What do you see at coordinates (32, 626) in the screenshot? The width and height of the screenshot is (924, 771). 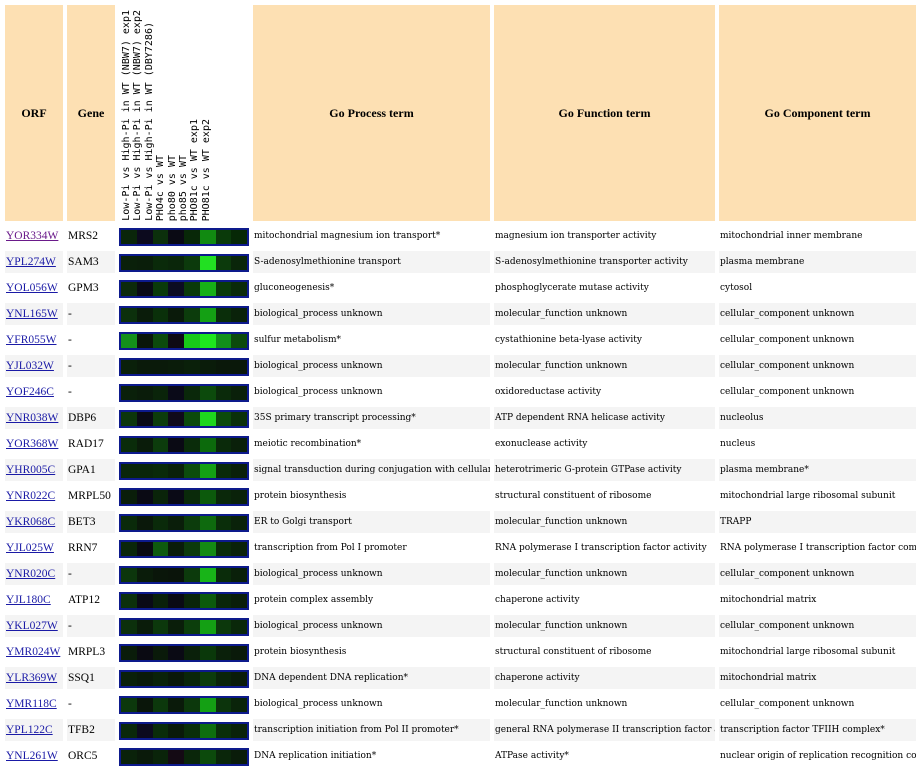 I see `orf-link: YKL027W` at bounding box center [32, 626].